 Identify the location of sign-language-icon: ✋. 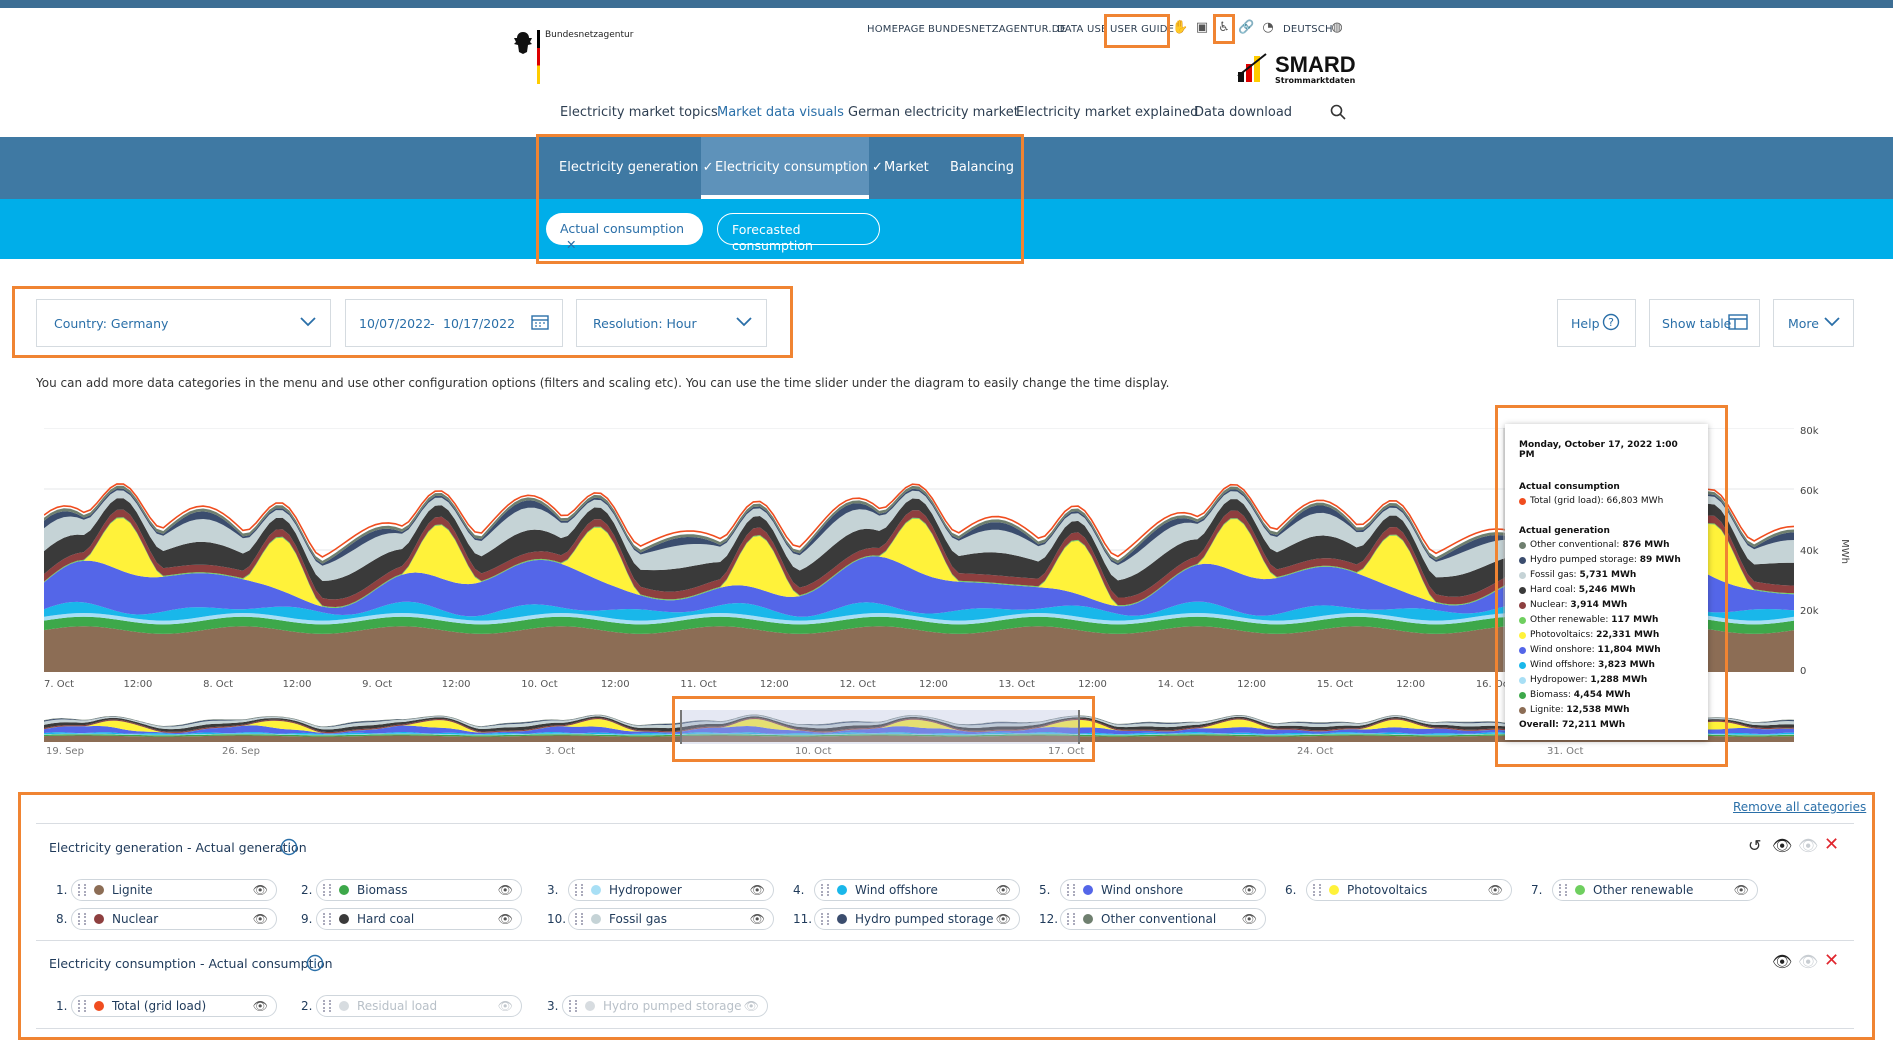
(1180, 27).